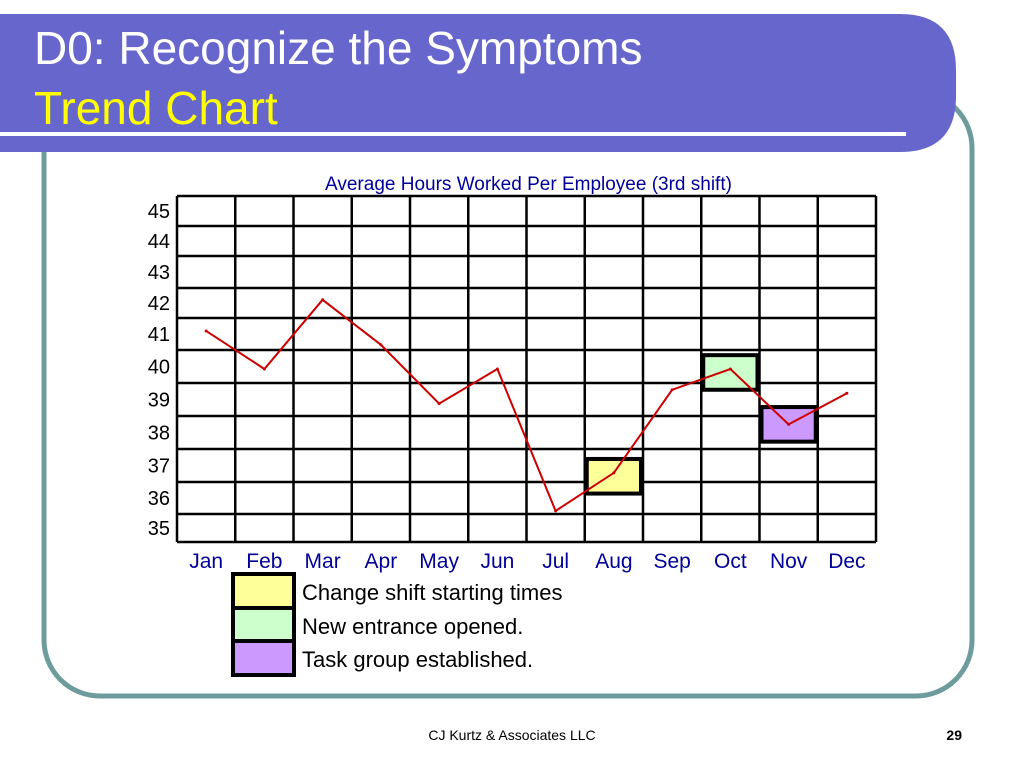  Describe the element at coordinates (381, 561) in the screenshot. I see `x-tick-label: Apr` at that location.